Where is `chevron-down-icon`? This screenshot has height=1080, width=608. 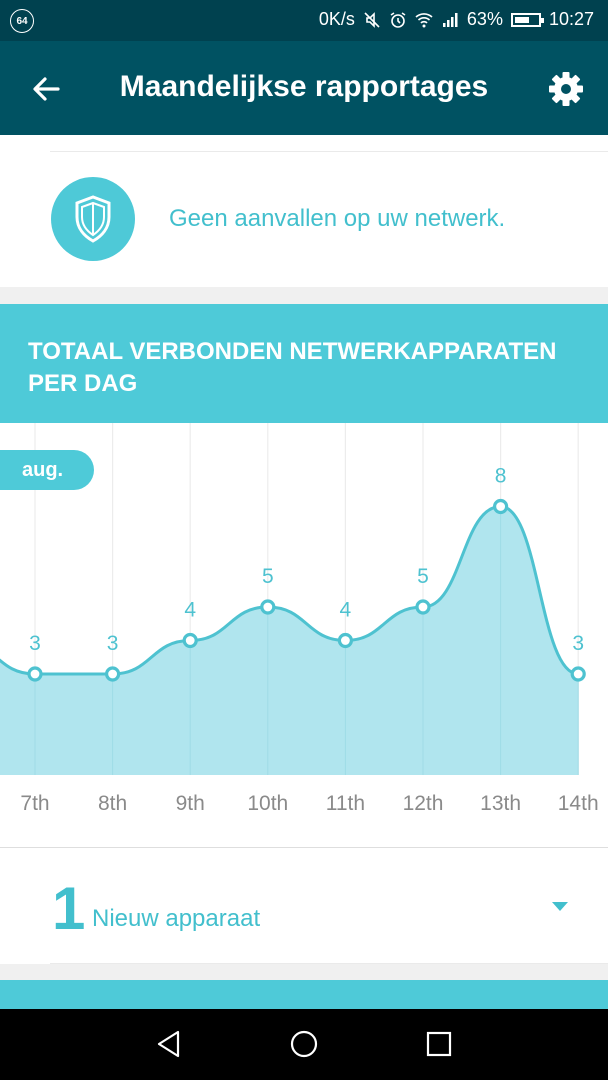 chevron-down-icon is located at coordinates (560, 906).